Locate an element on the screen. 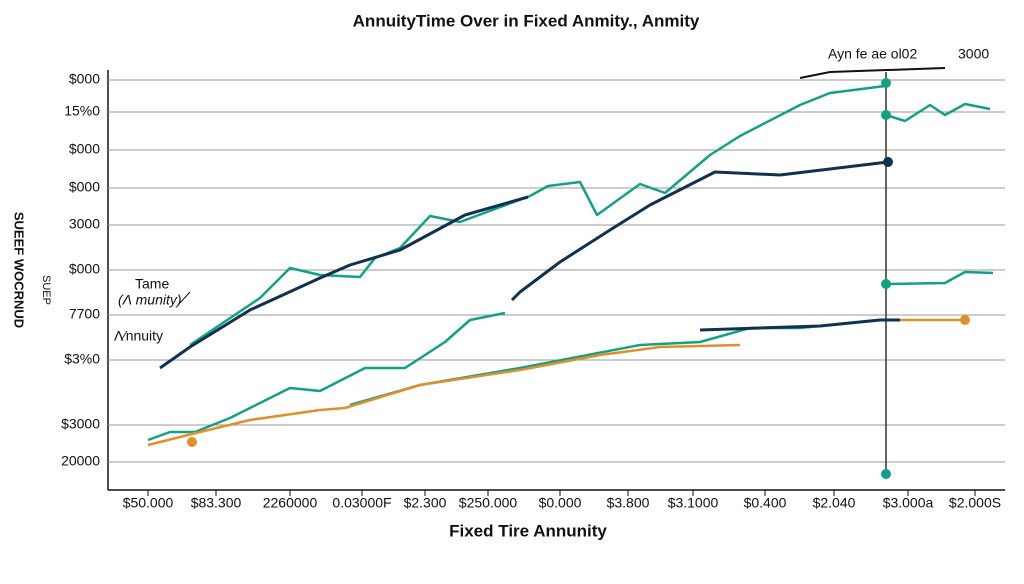 The image size is (1024, 584). y-axis-title: SUEEF WOCRNUD is located at coordinates (19, 270).